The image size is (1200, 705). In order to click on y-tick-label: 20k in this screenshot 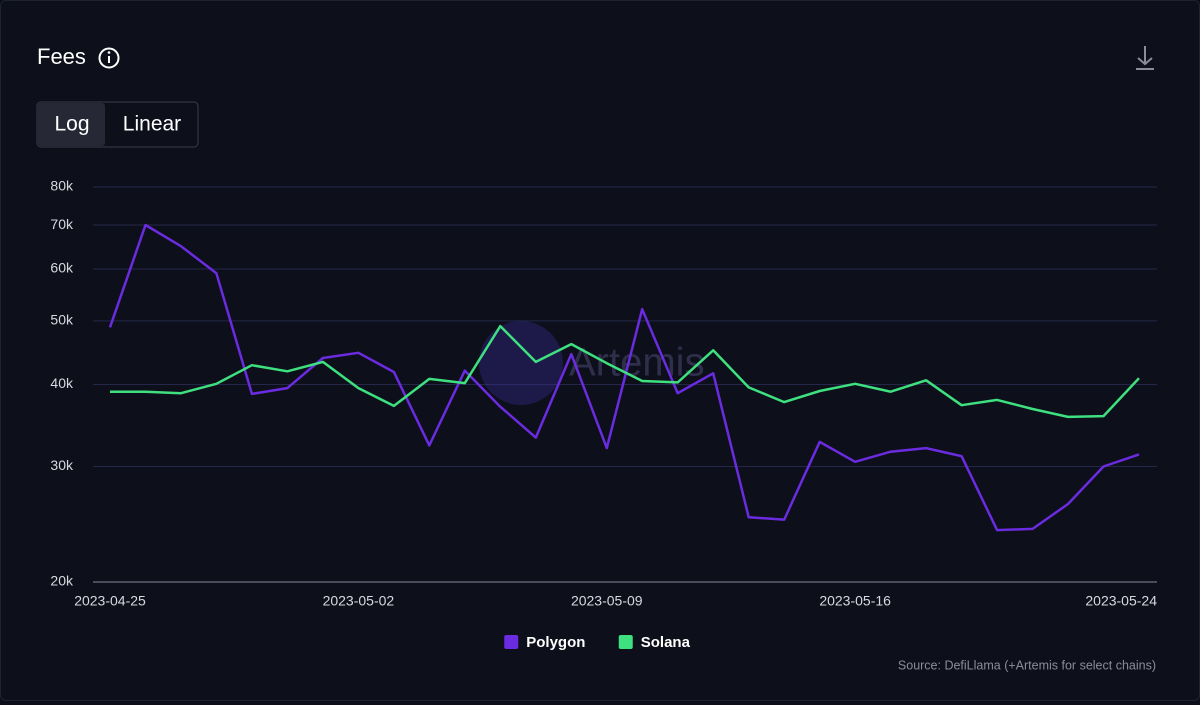, I will do `click(62, 581)`.